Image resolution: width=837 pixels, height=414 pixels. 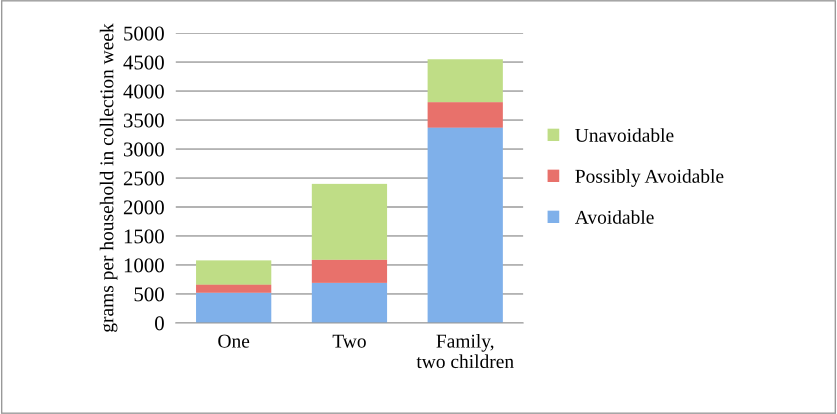 What do you see at coordinates (143, 91) in the screenshot?
I see `y-tick-label: 4000` at bounding box center [143, 91].